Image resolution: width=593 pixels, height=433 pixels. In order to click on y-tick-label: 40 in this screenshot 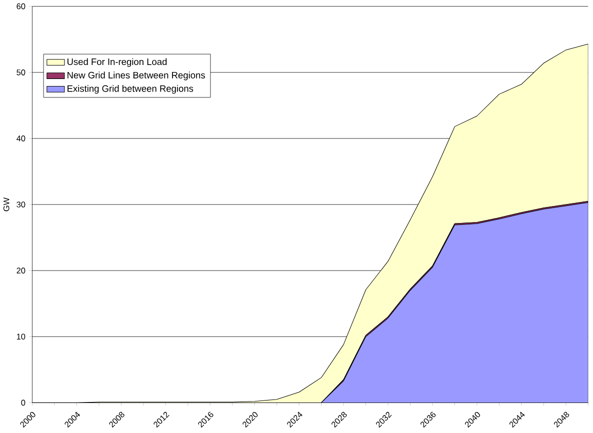, I will do `click(21, 139)`.